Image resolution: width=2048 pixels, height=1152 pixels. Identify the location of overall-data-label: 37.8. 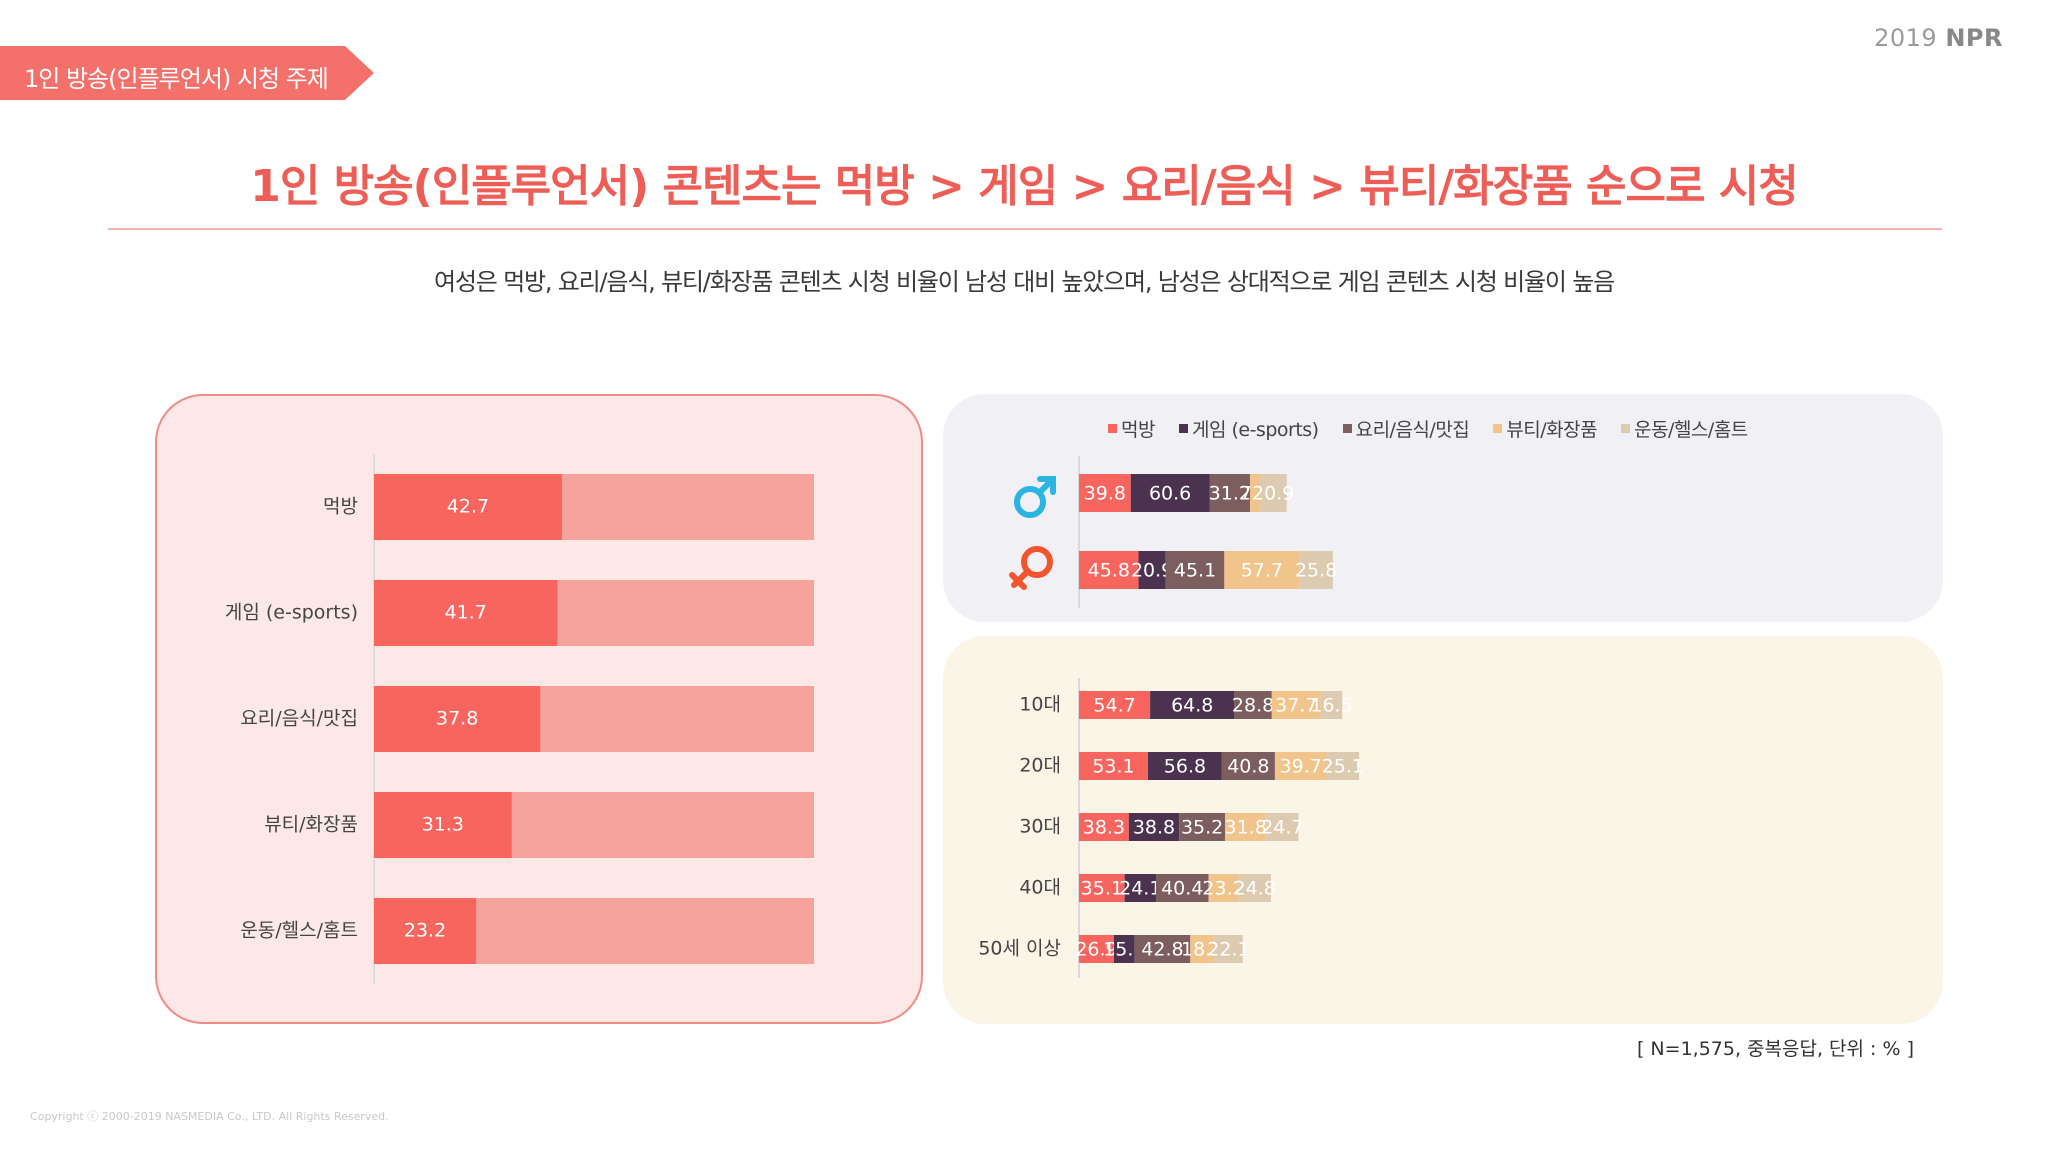
(457, 719).